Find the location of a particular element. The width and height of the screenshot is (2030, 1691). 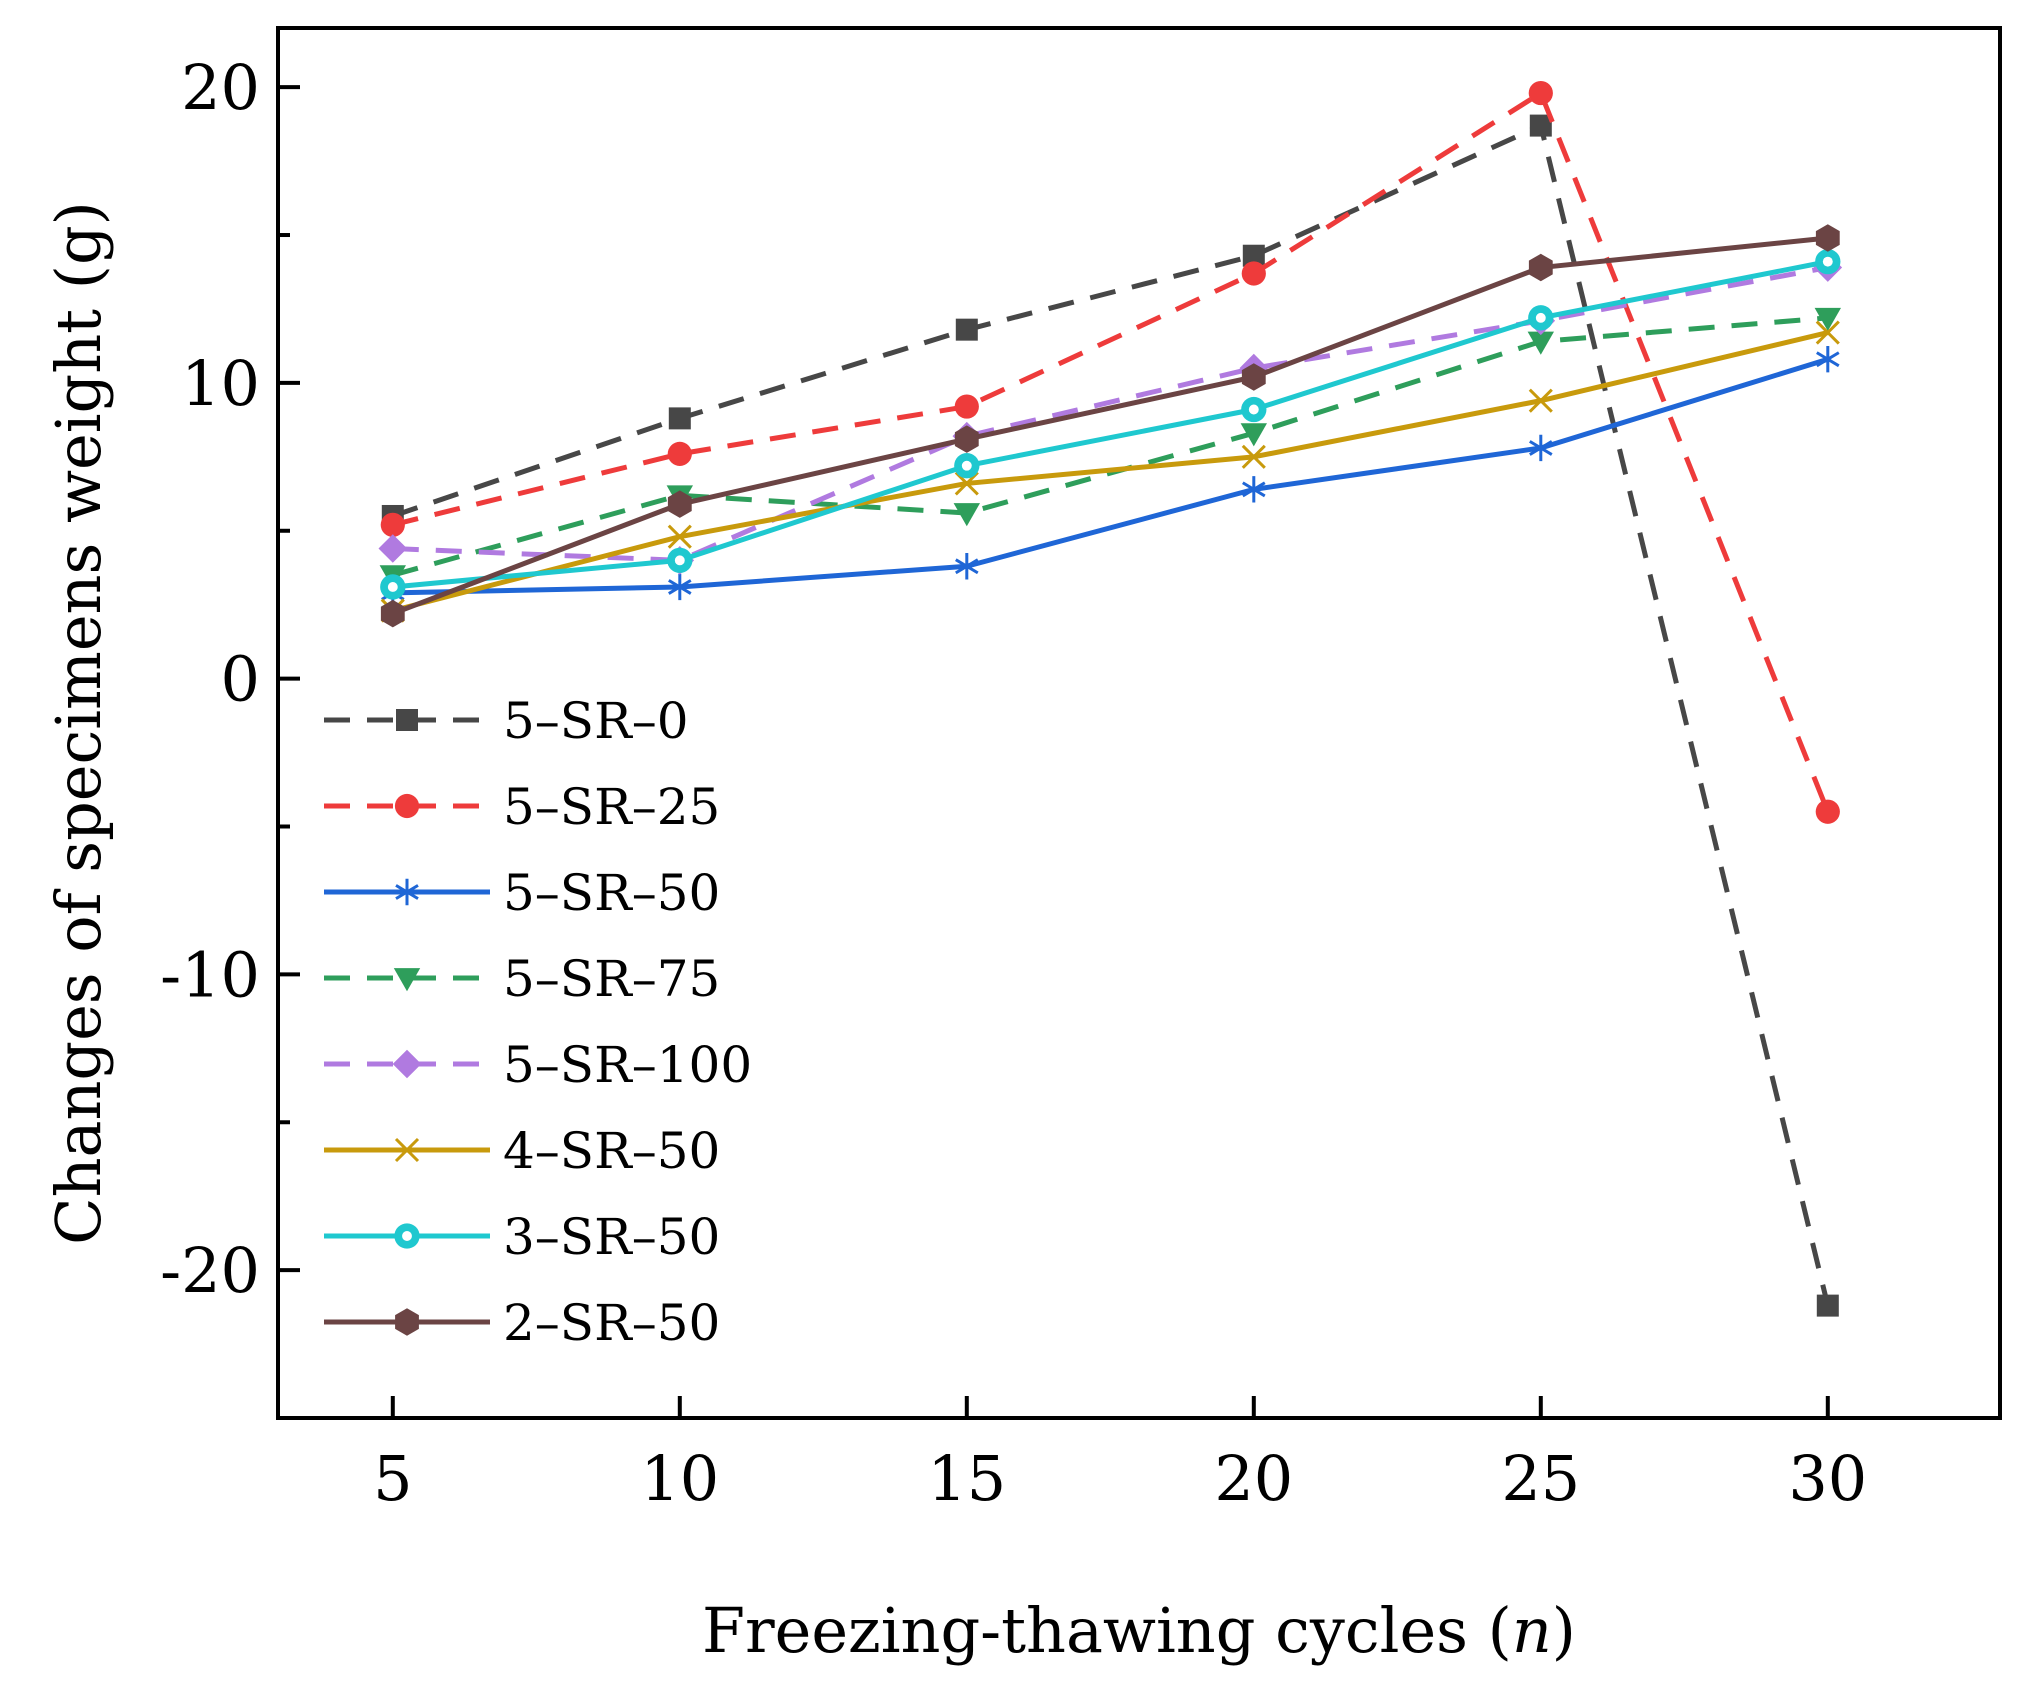

x-tick-label: 5 is located at coordinates (392, 1478).